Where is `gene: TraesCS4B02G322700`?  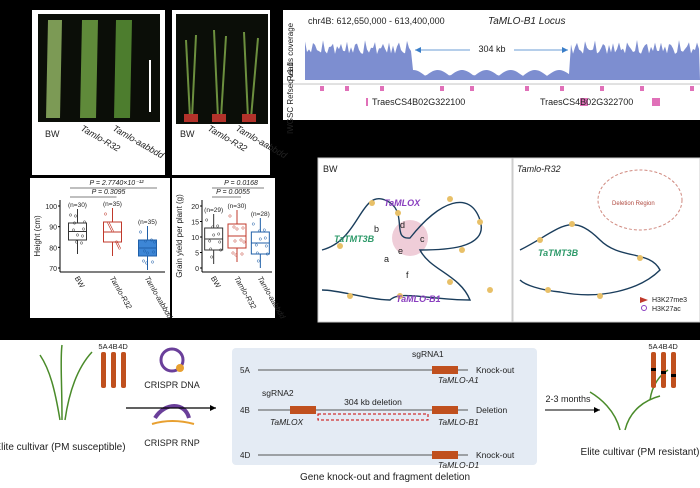 gene: TraesCS4B02G322700 is located at coordinates (586, 102).